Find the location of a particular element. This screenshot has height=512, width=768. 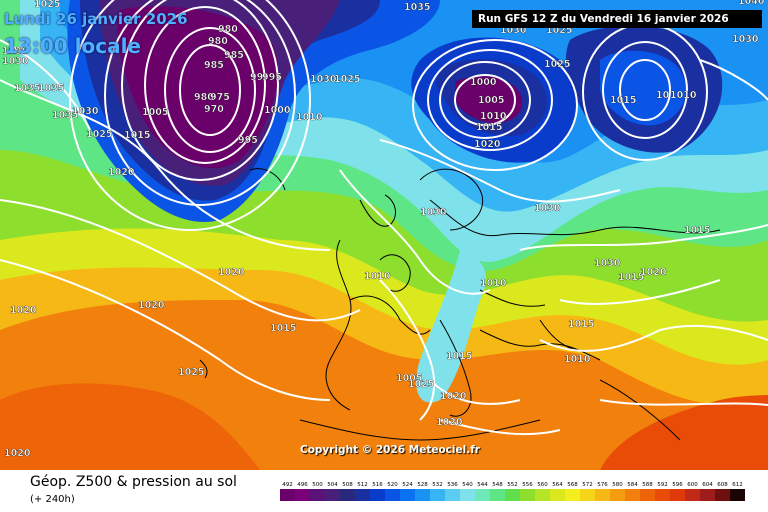

legend-tick-label: 528 is located at coordinates (422, 485).